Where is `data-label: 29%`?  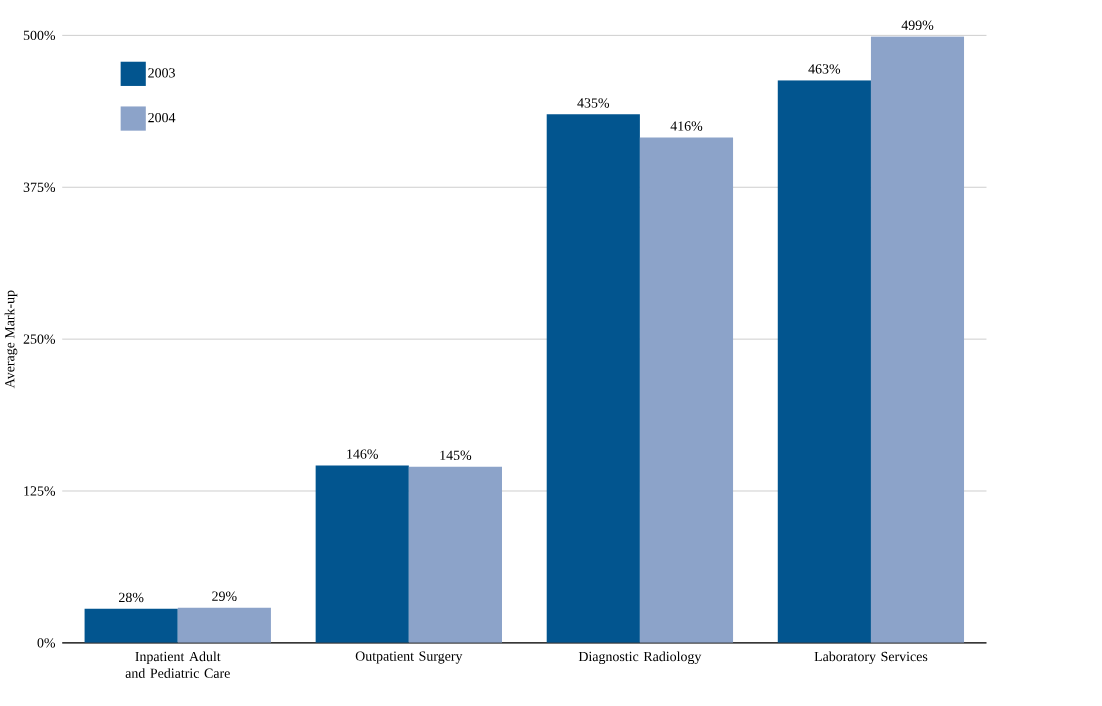
data-label: 29% is located at coordinates (224, 596).